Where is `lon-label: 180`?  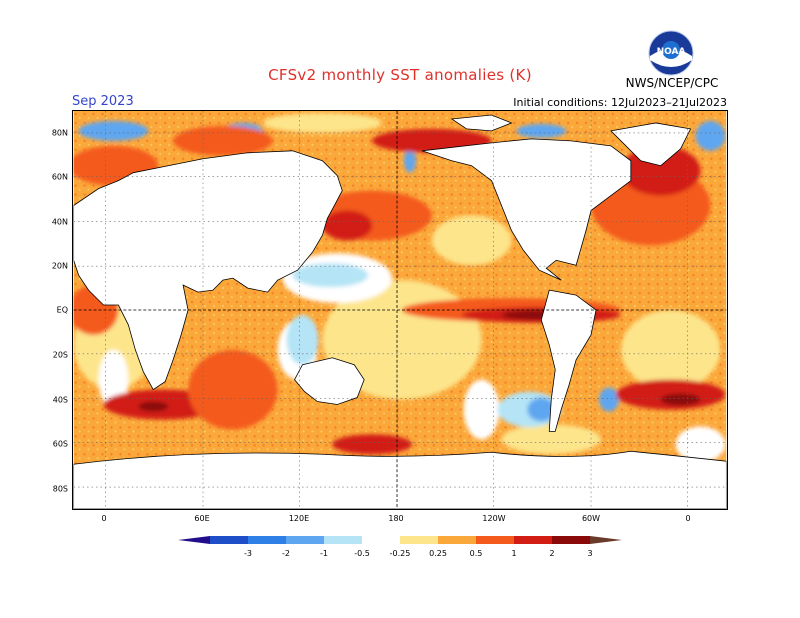 lon-label: 180 is located at coordinates (396, 518).